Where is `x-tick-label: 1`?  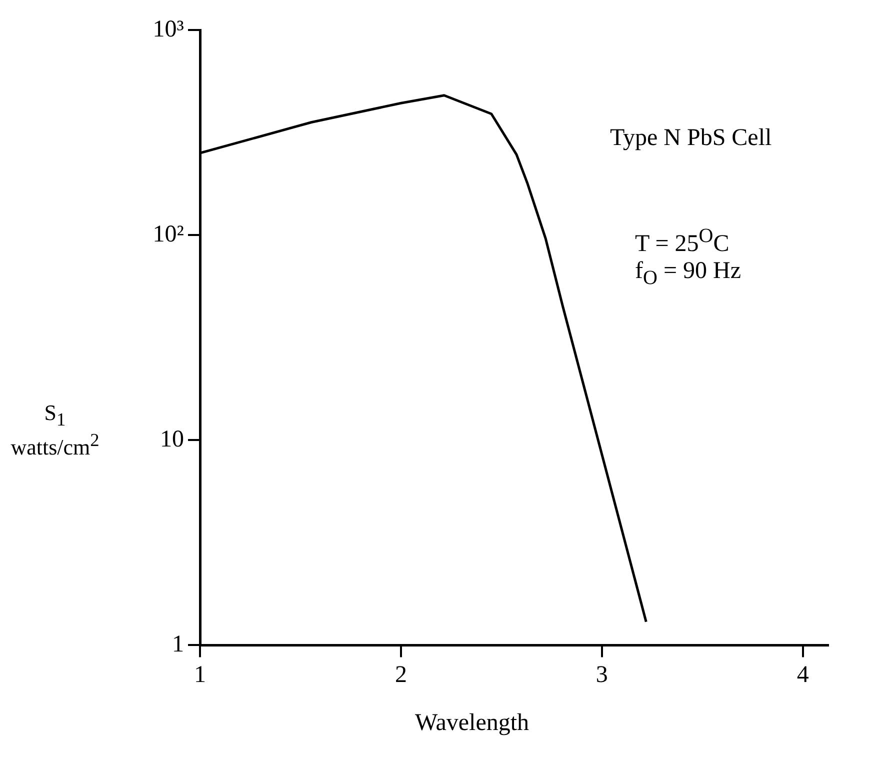 x-tick-label: 1 is located at coordinates (200, 675).